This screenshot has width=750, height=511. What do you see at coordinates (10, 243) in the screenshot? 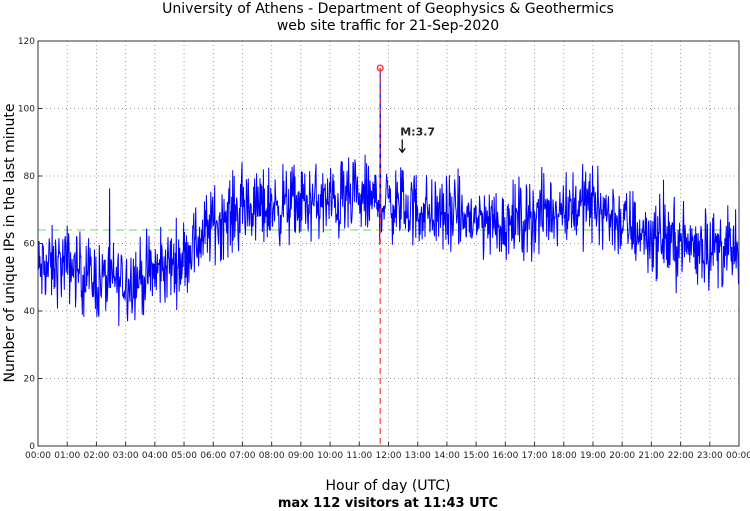
I see `y-axis-label: Number of unique IPs in the last minute` at bounding box center [10, 243].